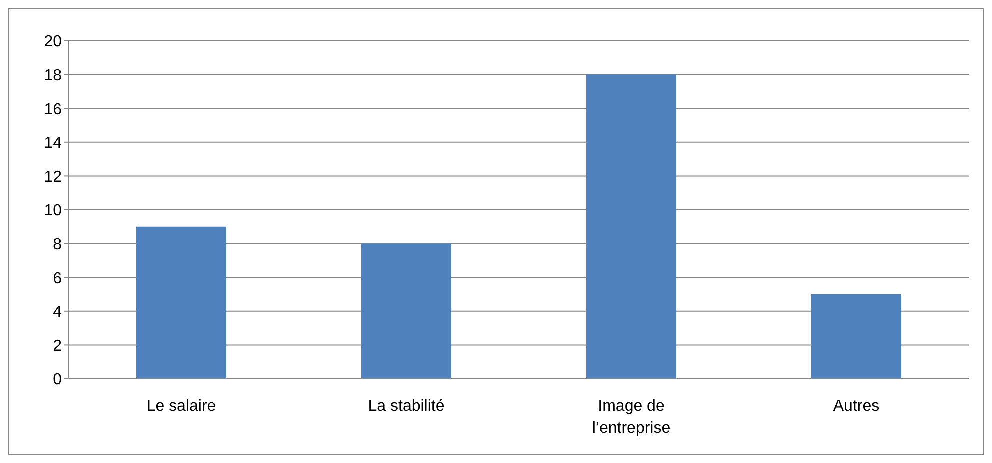 The height and width of the screenshot is (463, 992). Describe the element at coordinates (57, 313) in the screenshot. I see `y-tick-label: 4` at that location.